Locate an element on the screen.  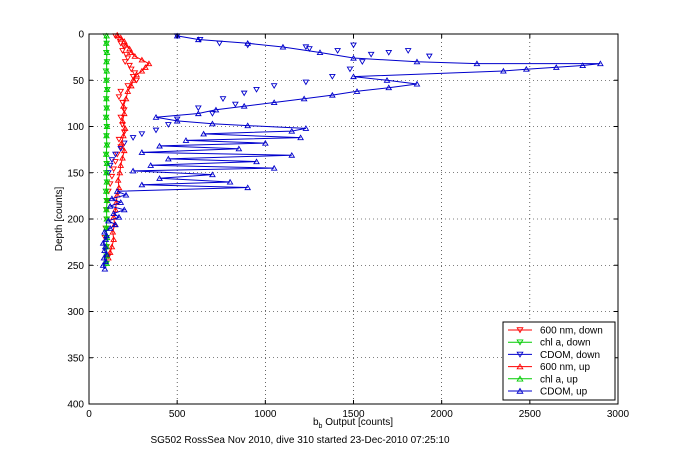
legend-item: CDOM, up is located at coordinates (548, 392).